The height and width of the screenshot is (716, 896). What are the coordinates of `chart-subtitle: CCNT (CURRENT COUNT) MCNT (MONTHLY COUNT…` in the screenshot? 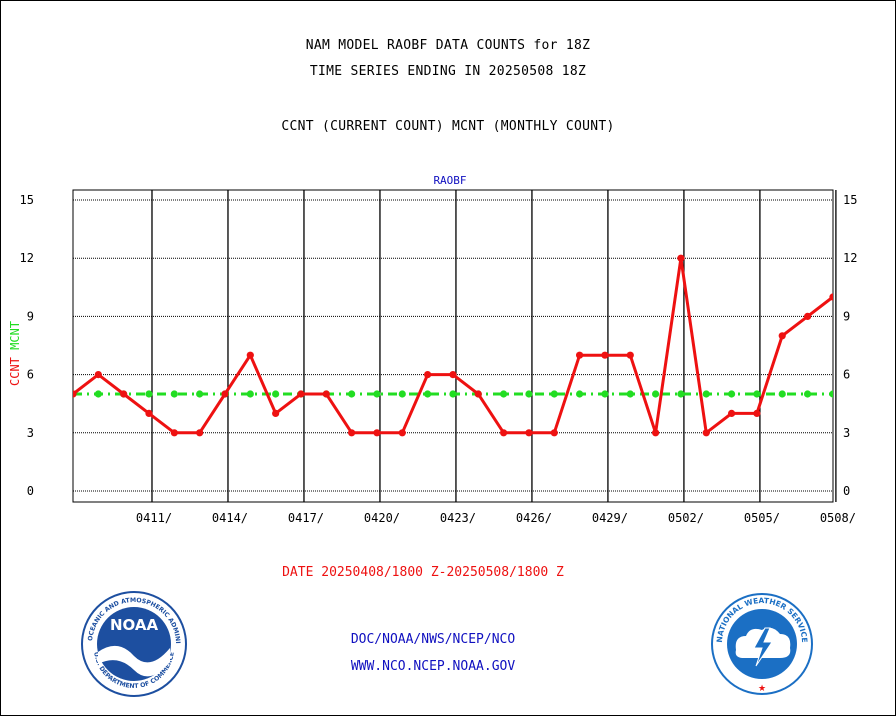 It's located at (448, 126).